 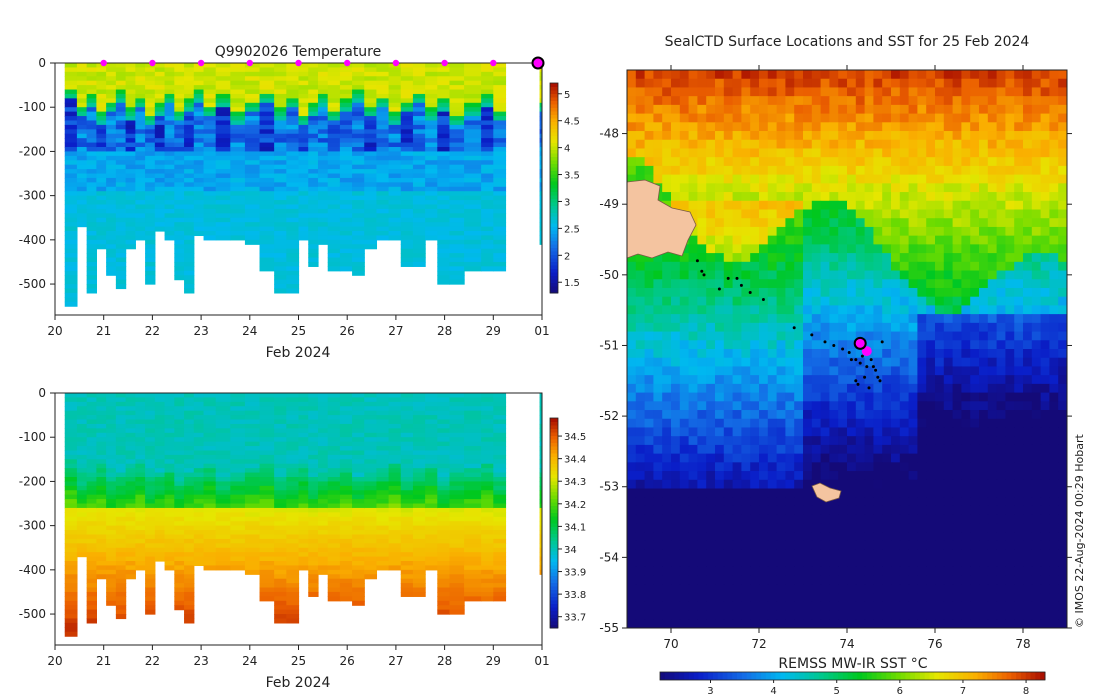 What do you see at coordinates (554, 127) in the screenshot?
I see `temperature-colorbar-swatch` at bounding box center [554, 127].